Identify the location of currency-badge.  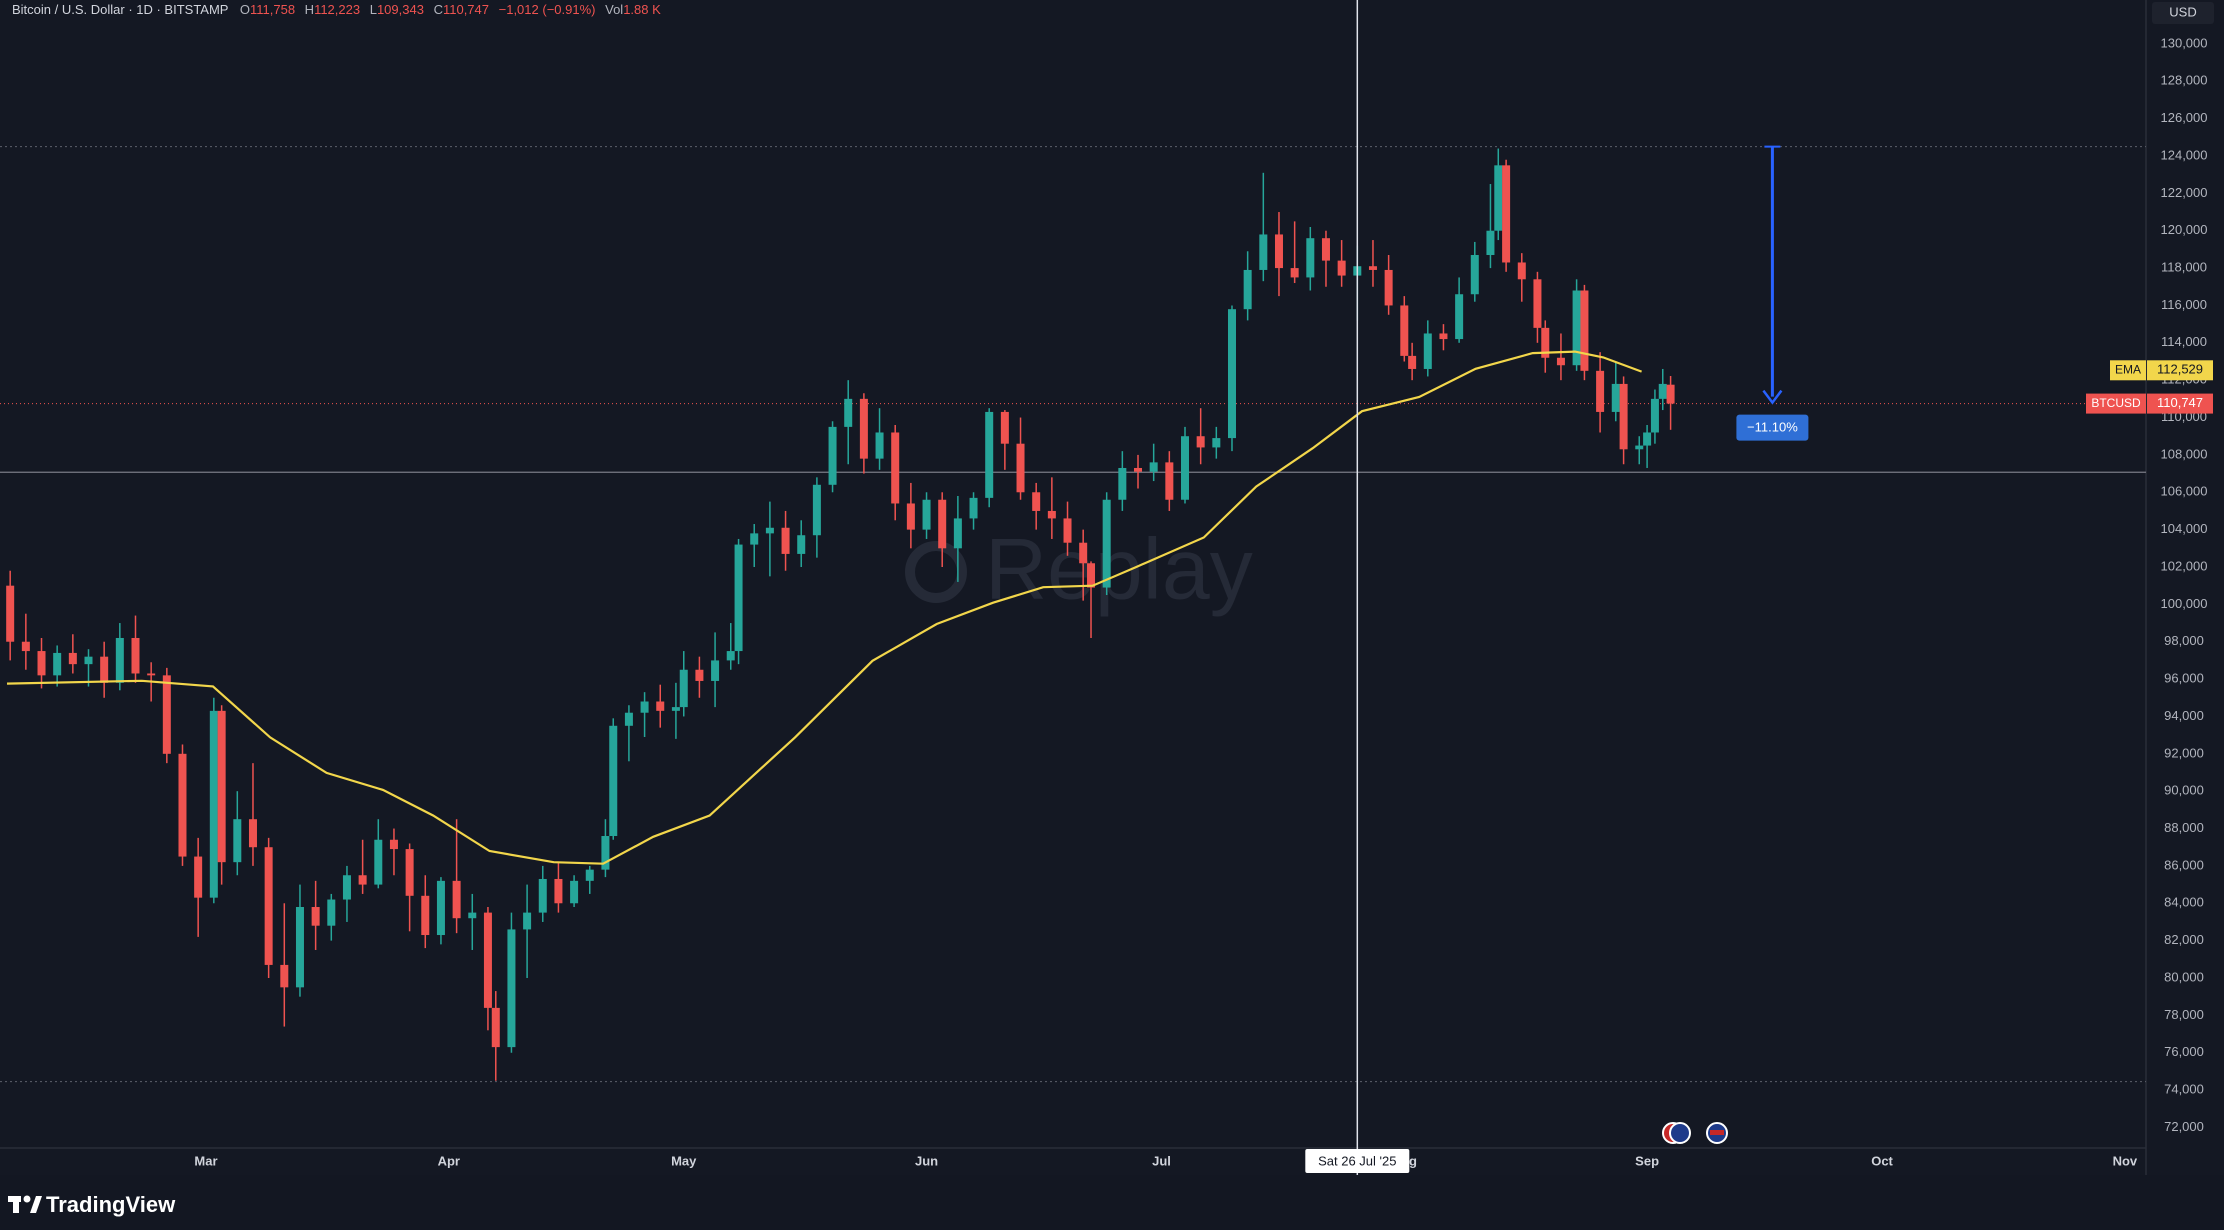
(2183, 13).